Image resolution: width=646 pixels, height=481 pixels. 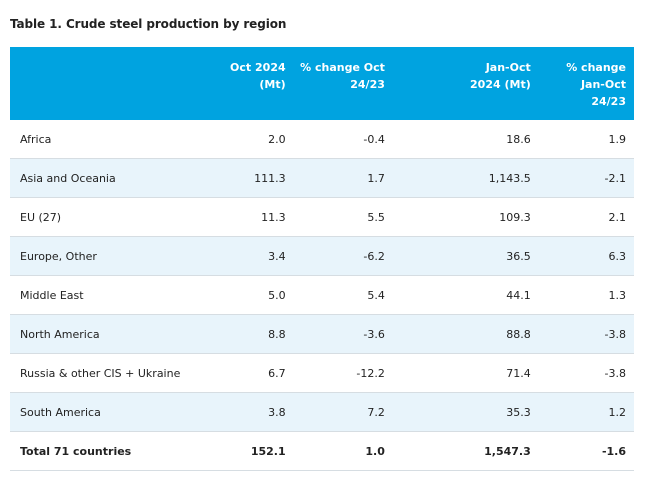 What do you see at coordinates (586, 451) in the screenshot?
I see `jan-oct-change-cell: -1.6` at bounding box center [586, 451].